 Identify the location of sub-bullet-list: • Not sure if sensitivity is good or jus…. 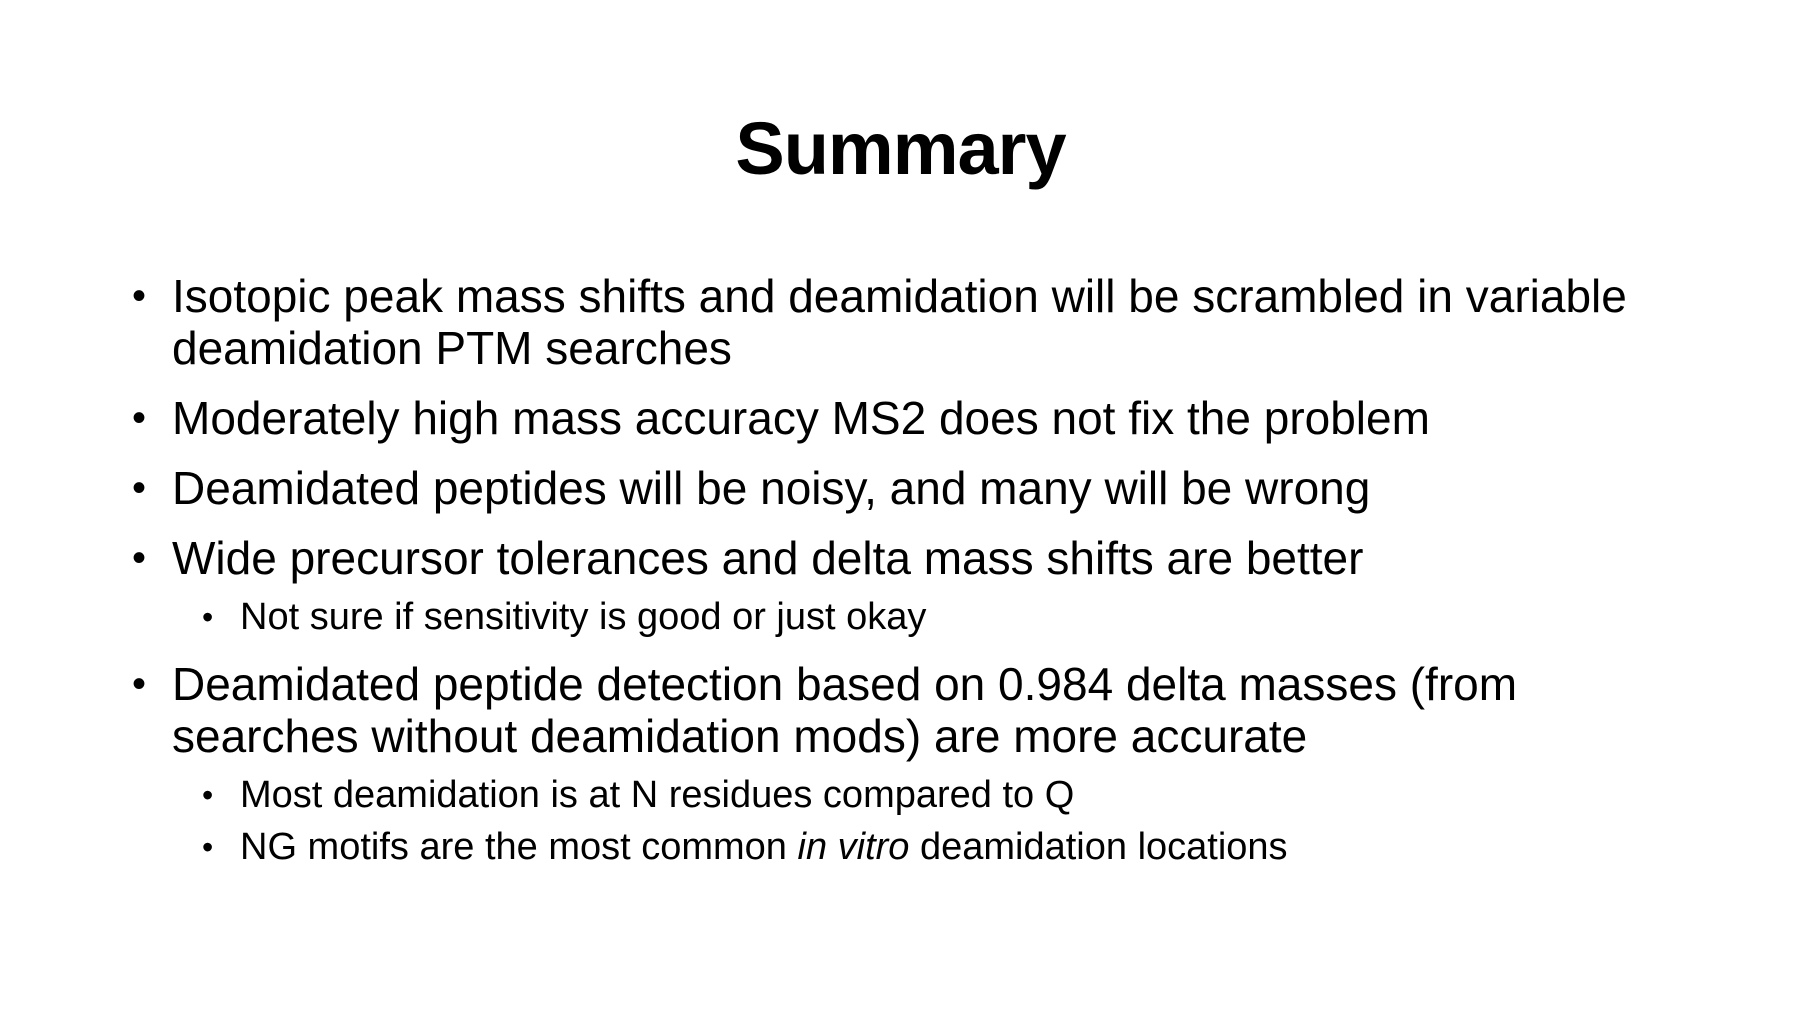
(932, 617).